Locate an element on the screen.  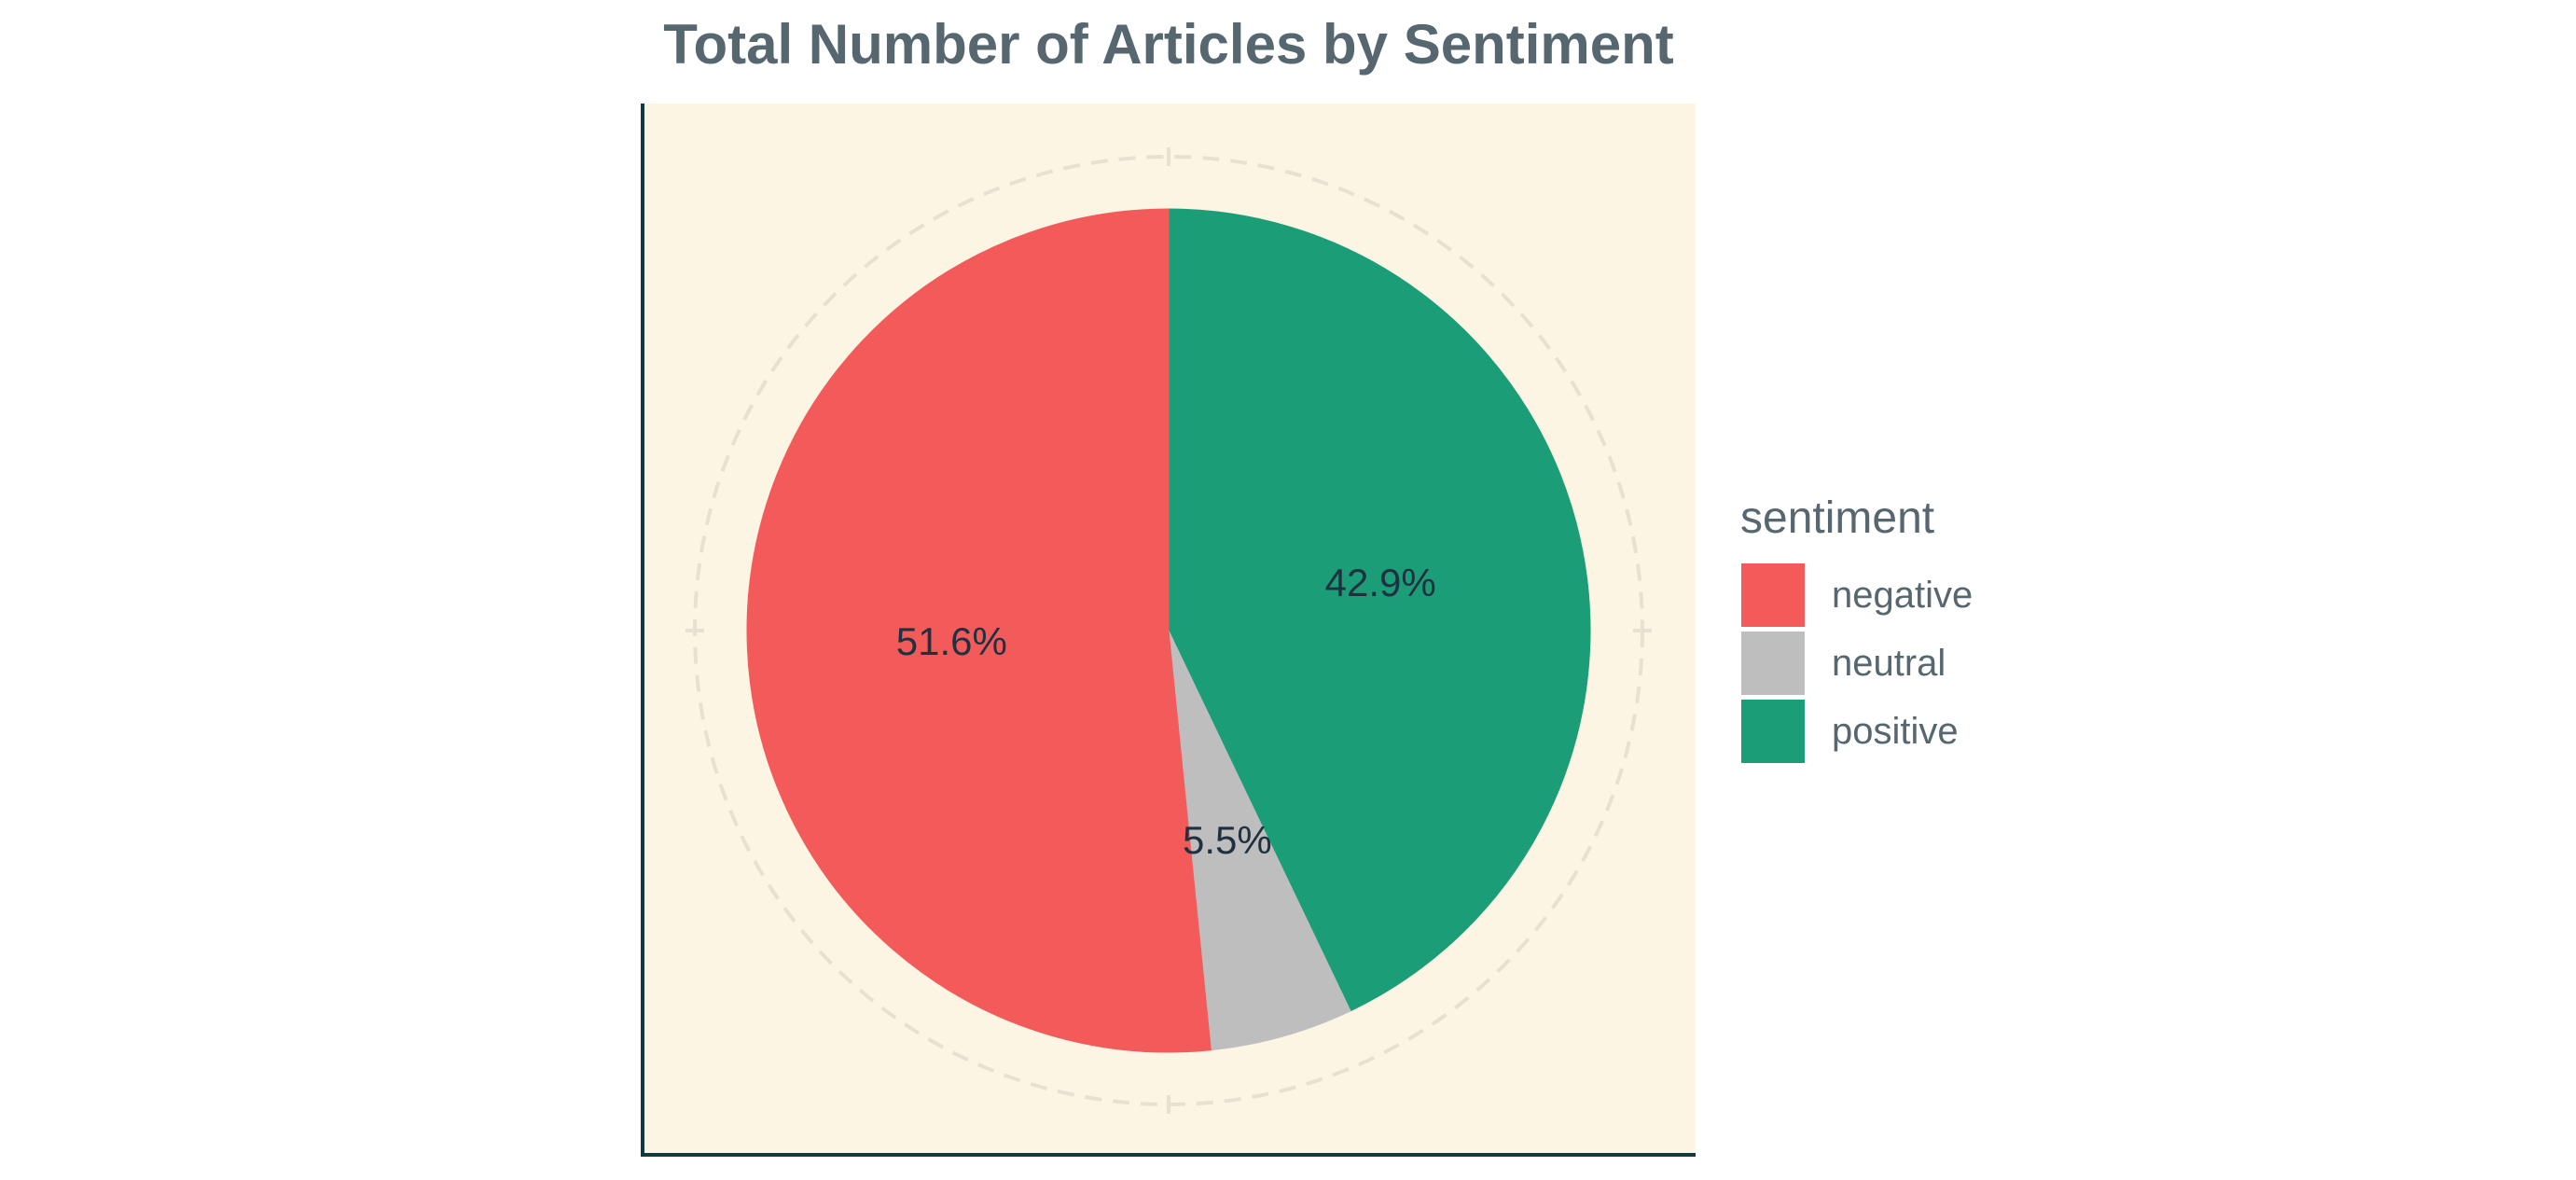
slice-label-positive: 42.9% is located at coordinates (1380, 583).